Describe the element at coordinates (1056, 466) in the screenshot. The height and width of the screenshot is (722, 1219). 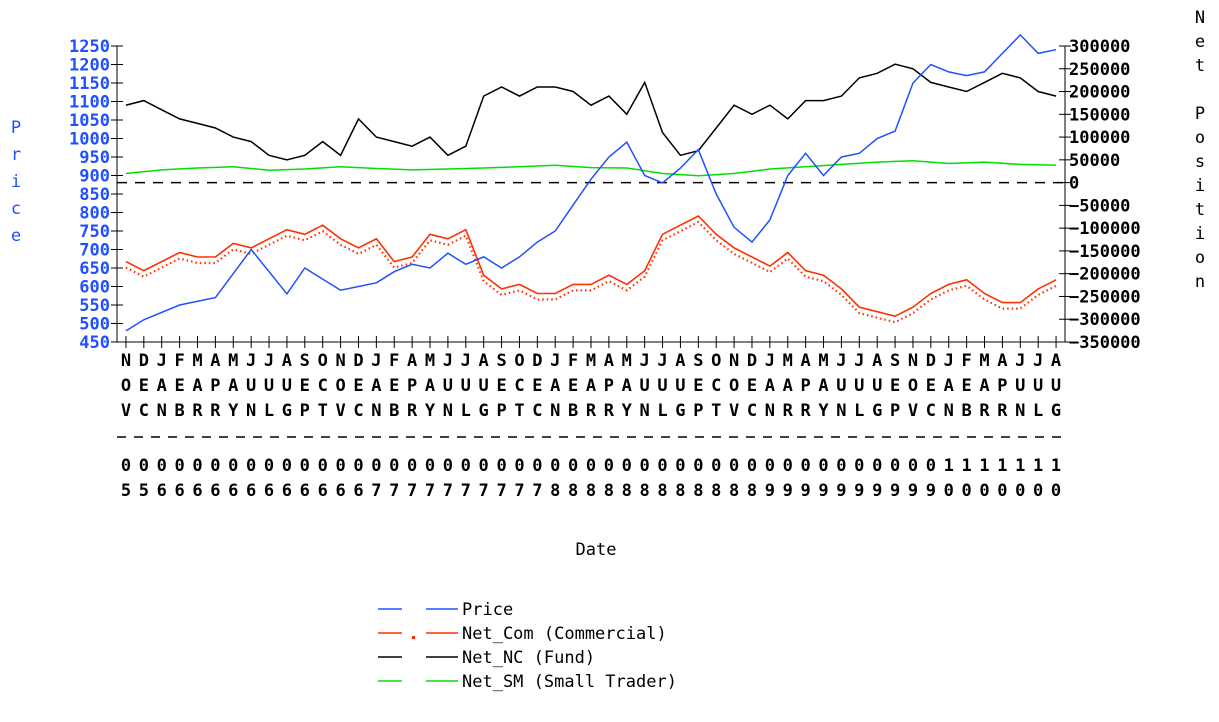
I see `year-label-char: 1` at that location.